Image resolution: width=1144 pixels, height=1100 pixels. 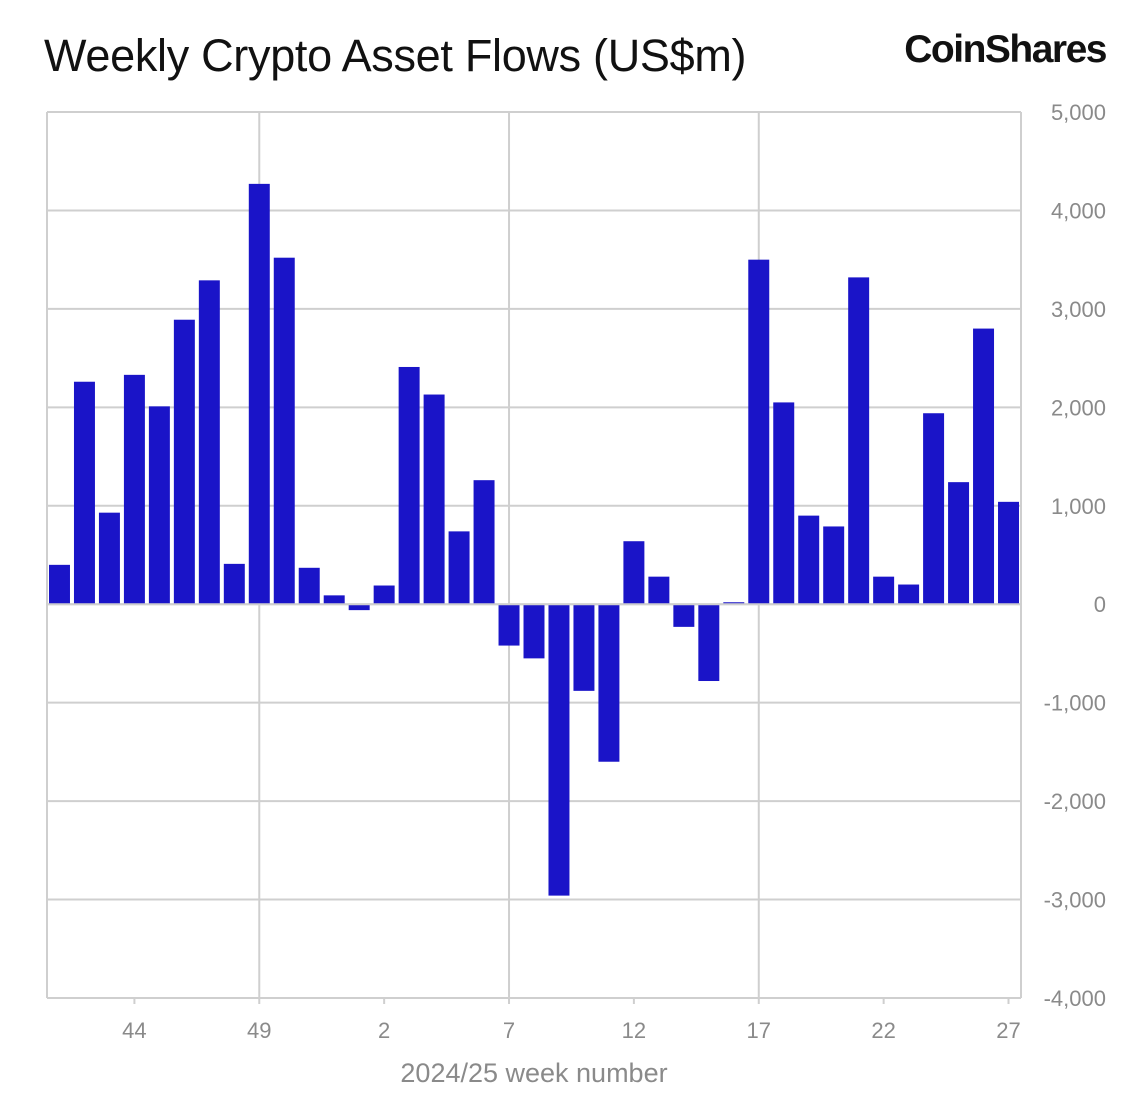 I want to click on y-tick-label: 2,000, so click(x=1078, y=407).